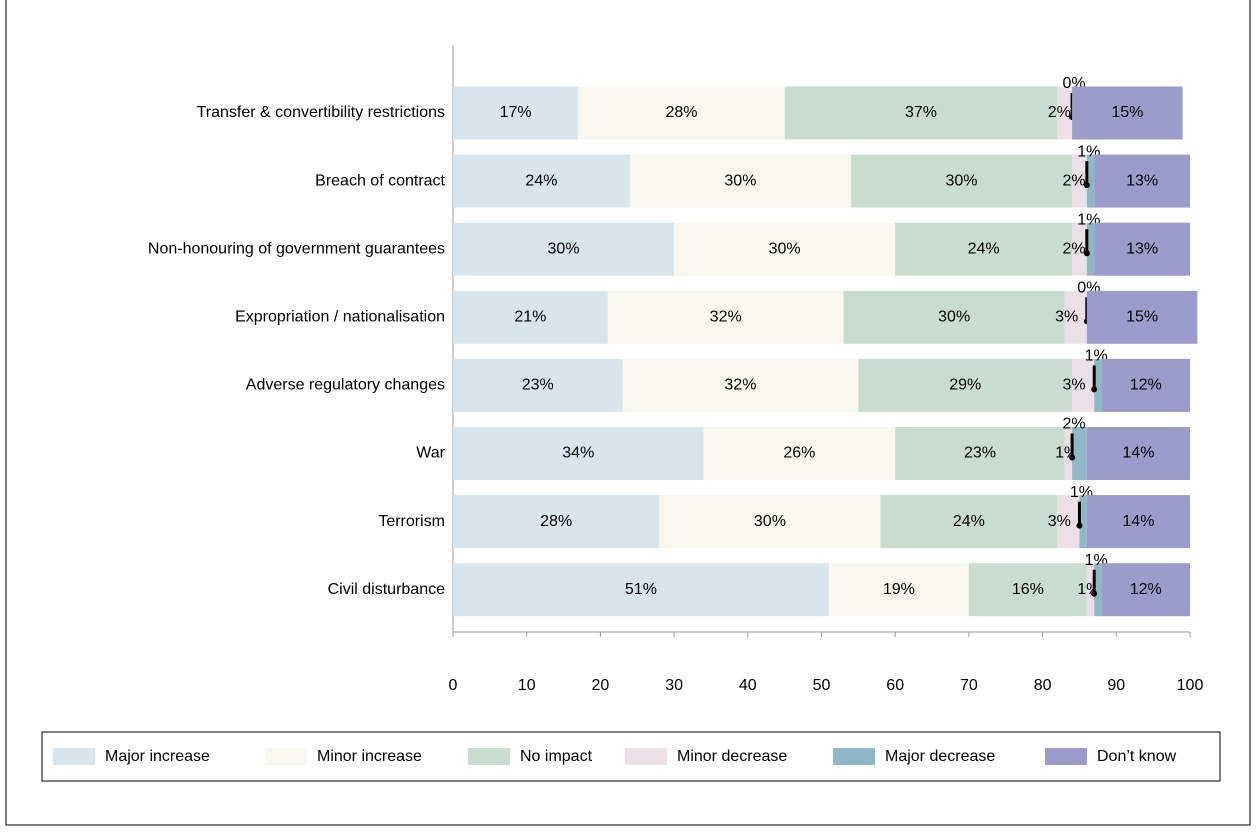 Image resolution: width=1256 pixels, height=833 pixels. What do you see at coordinates (453, 685) in the screenshot?
I see `x-tick-label: 0` at bounding box center [453, 685].